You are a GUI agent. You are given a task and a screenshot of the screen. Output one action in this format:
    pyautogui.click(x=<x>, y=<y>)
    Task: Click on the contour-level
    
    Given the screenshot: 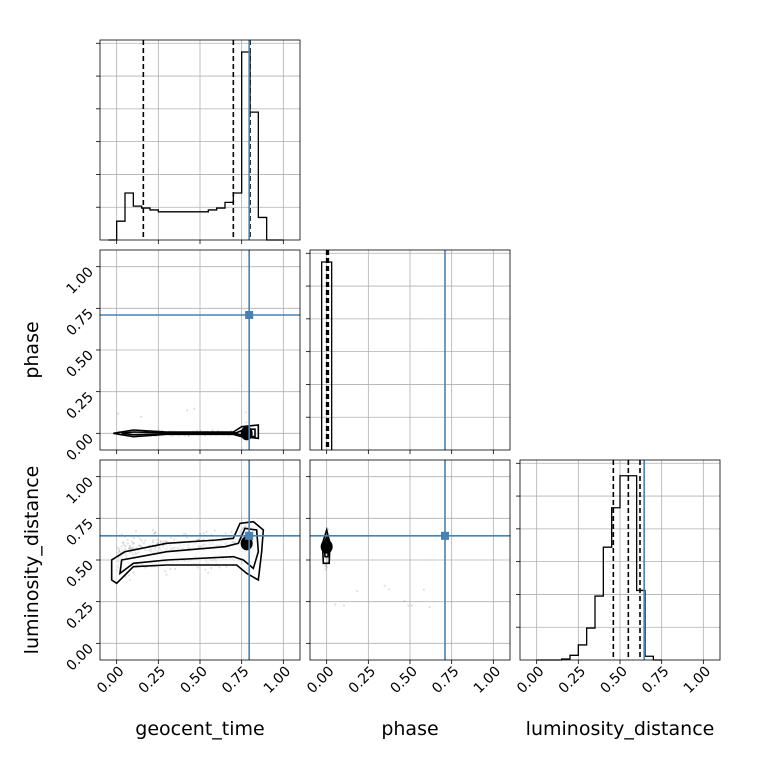 What is the action you would take?
    pyautogui.click(x=189, y=551)
    